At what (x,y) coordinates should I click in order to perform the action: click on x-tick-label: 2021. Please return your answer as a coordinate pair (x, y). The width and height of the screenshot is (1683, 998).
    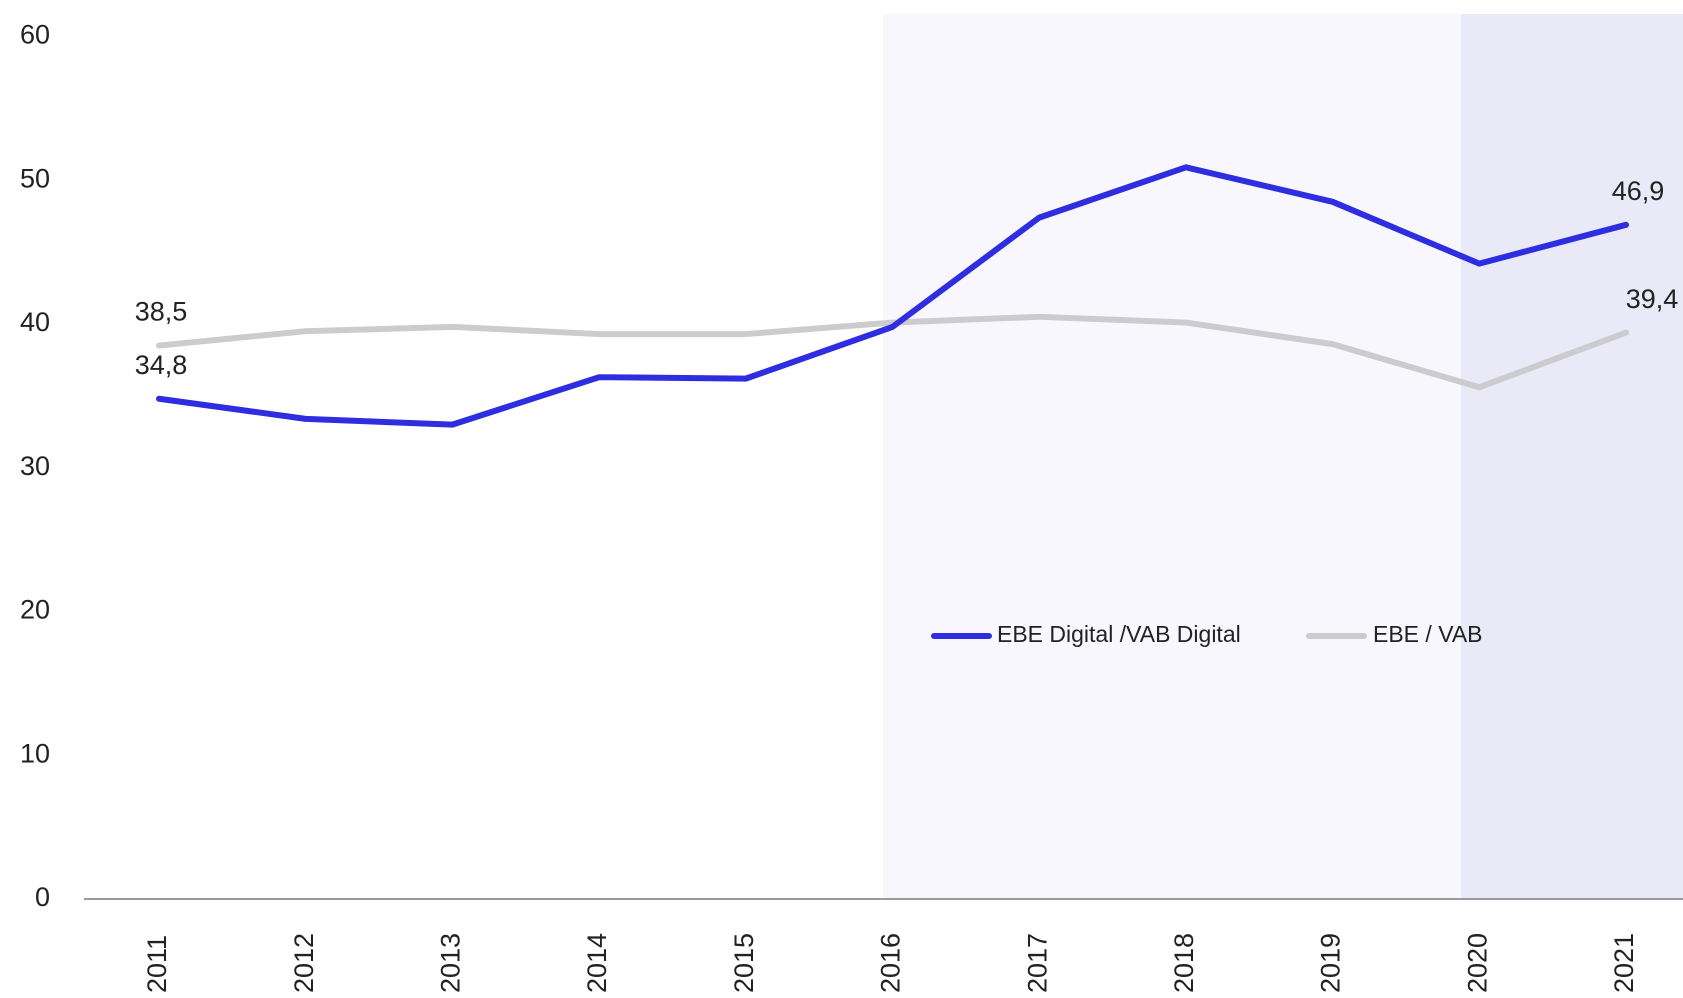
    Looking at the image, I should click on (1624, 963).